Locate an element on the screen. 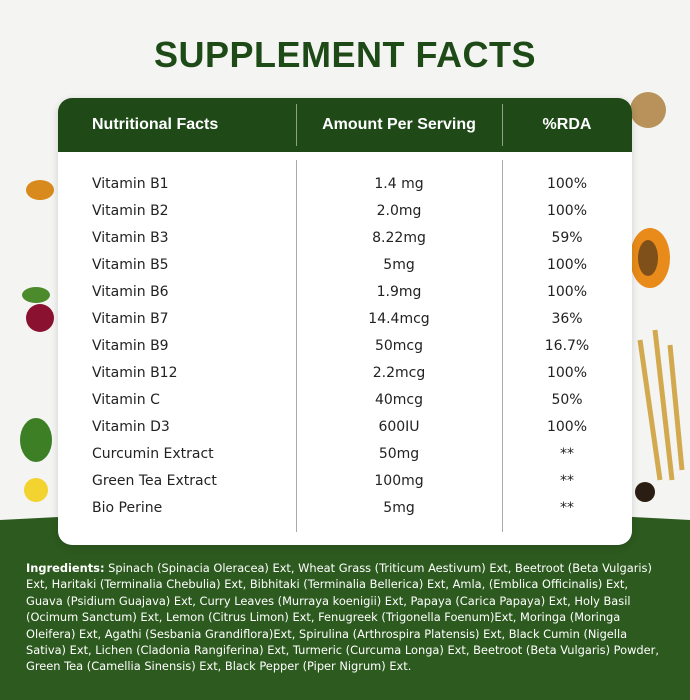  table-cell: Vitamin B9 is located at coordinates (130, 346).